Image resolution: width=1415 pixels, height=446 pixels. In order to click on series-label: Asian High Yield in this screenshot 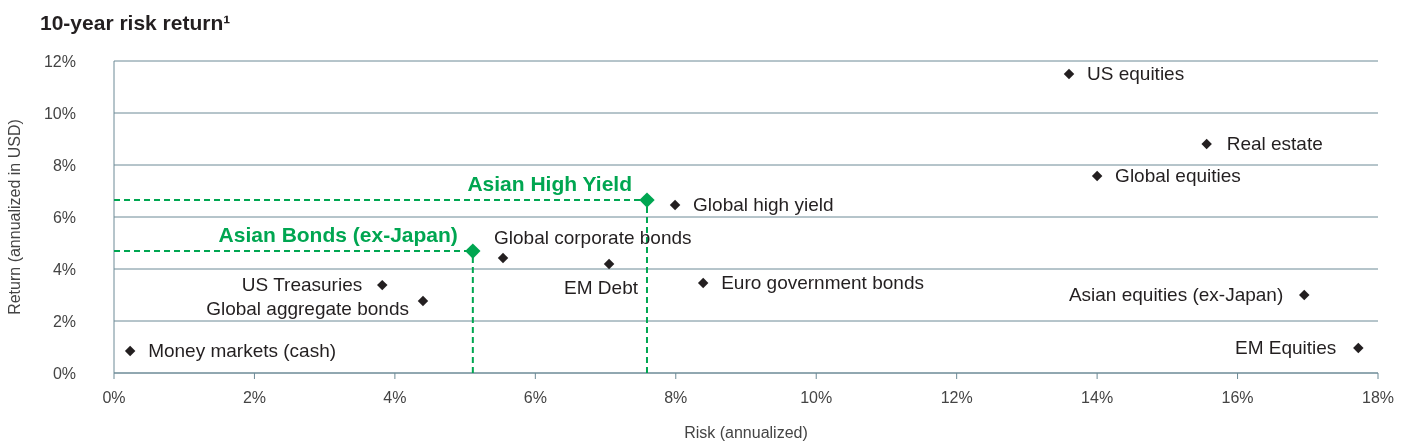, I will do `click(549, 184)`.